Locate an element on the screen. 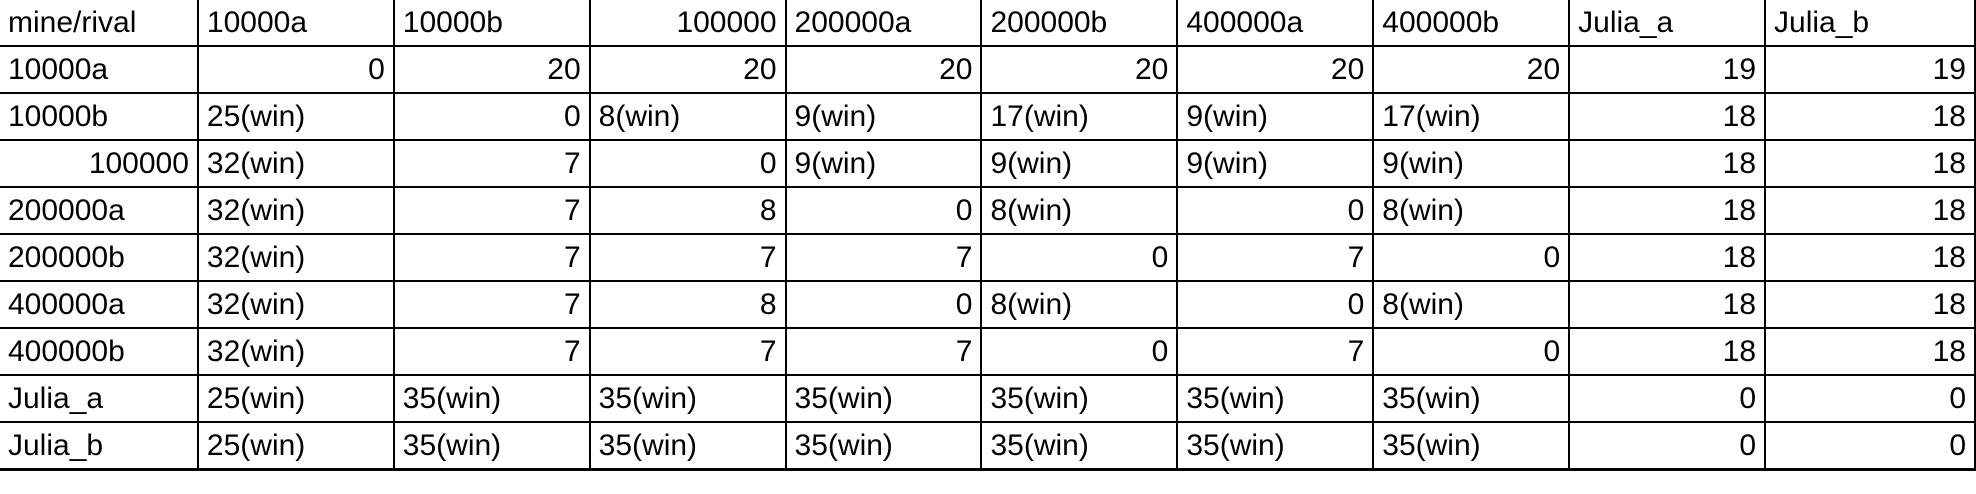 This screenshot has width=1976, height=494. row-header-cell: 400000a is located at coordinates (99, 304).